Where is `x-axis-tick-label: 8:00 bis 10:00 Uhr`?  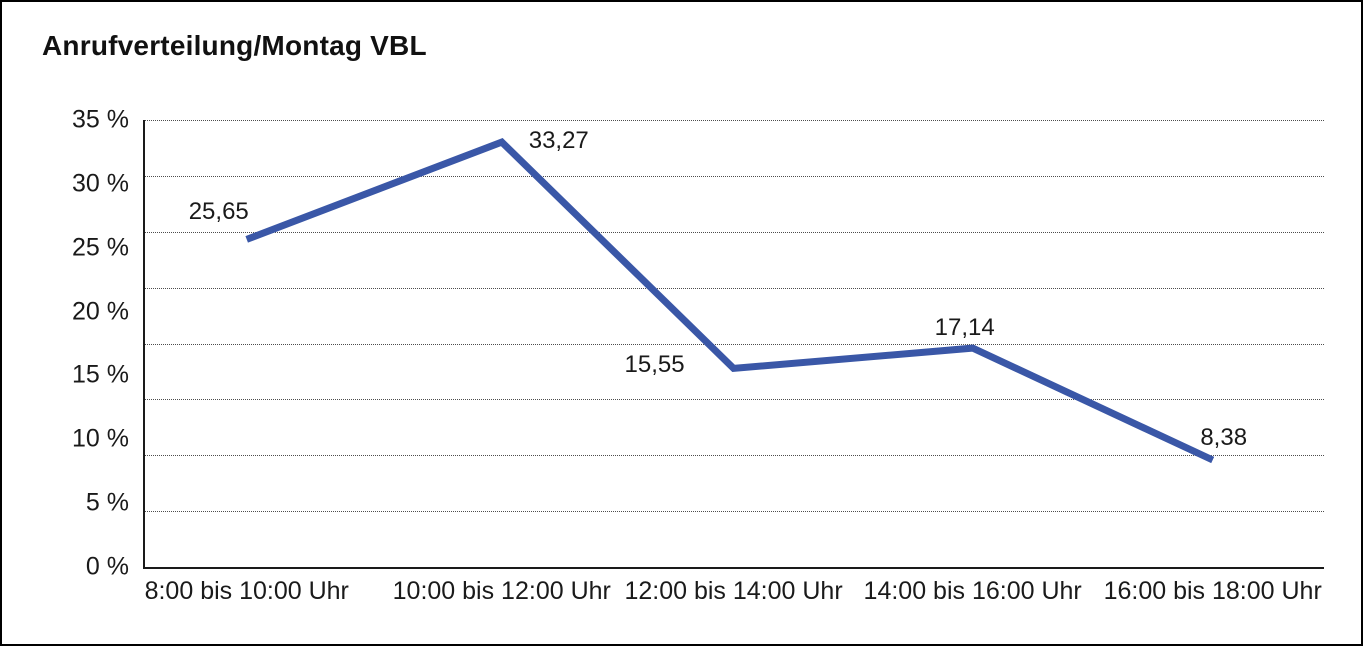 x-axis-tick-label: 8:00 bis 10:00 Uhr is located at coordinates (246, 591).